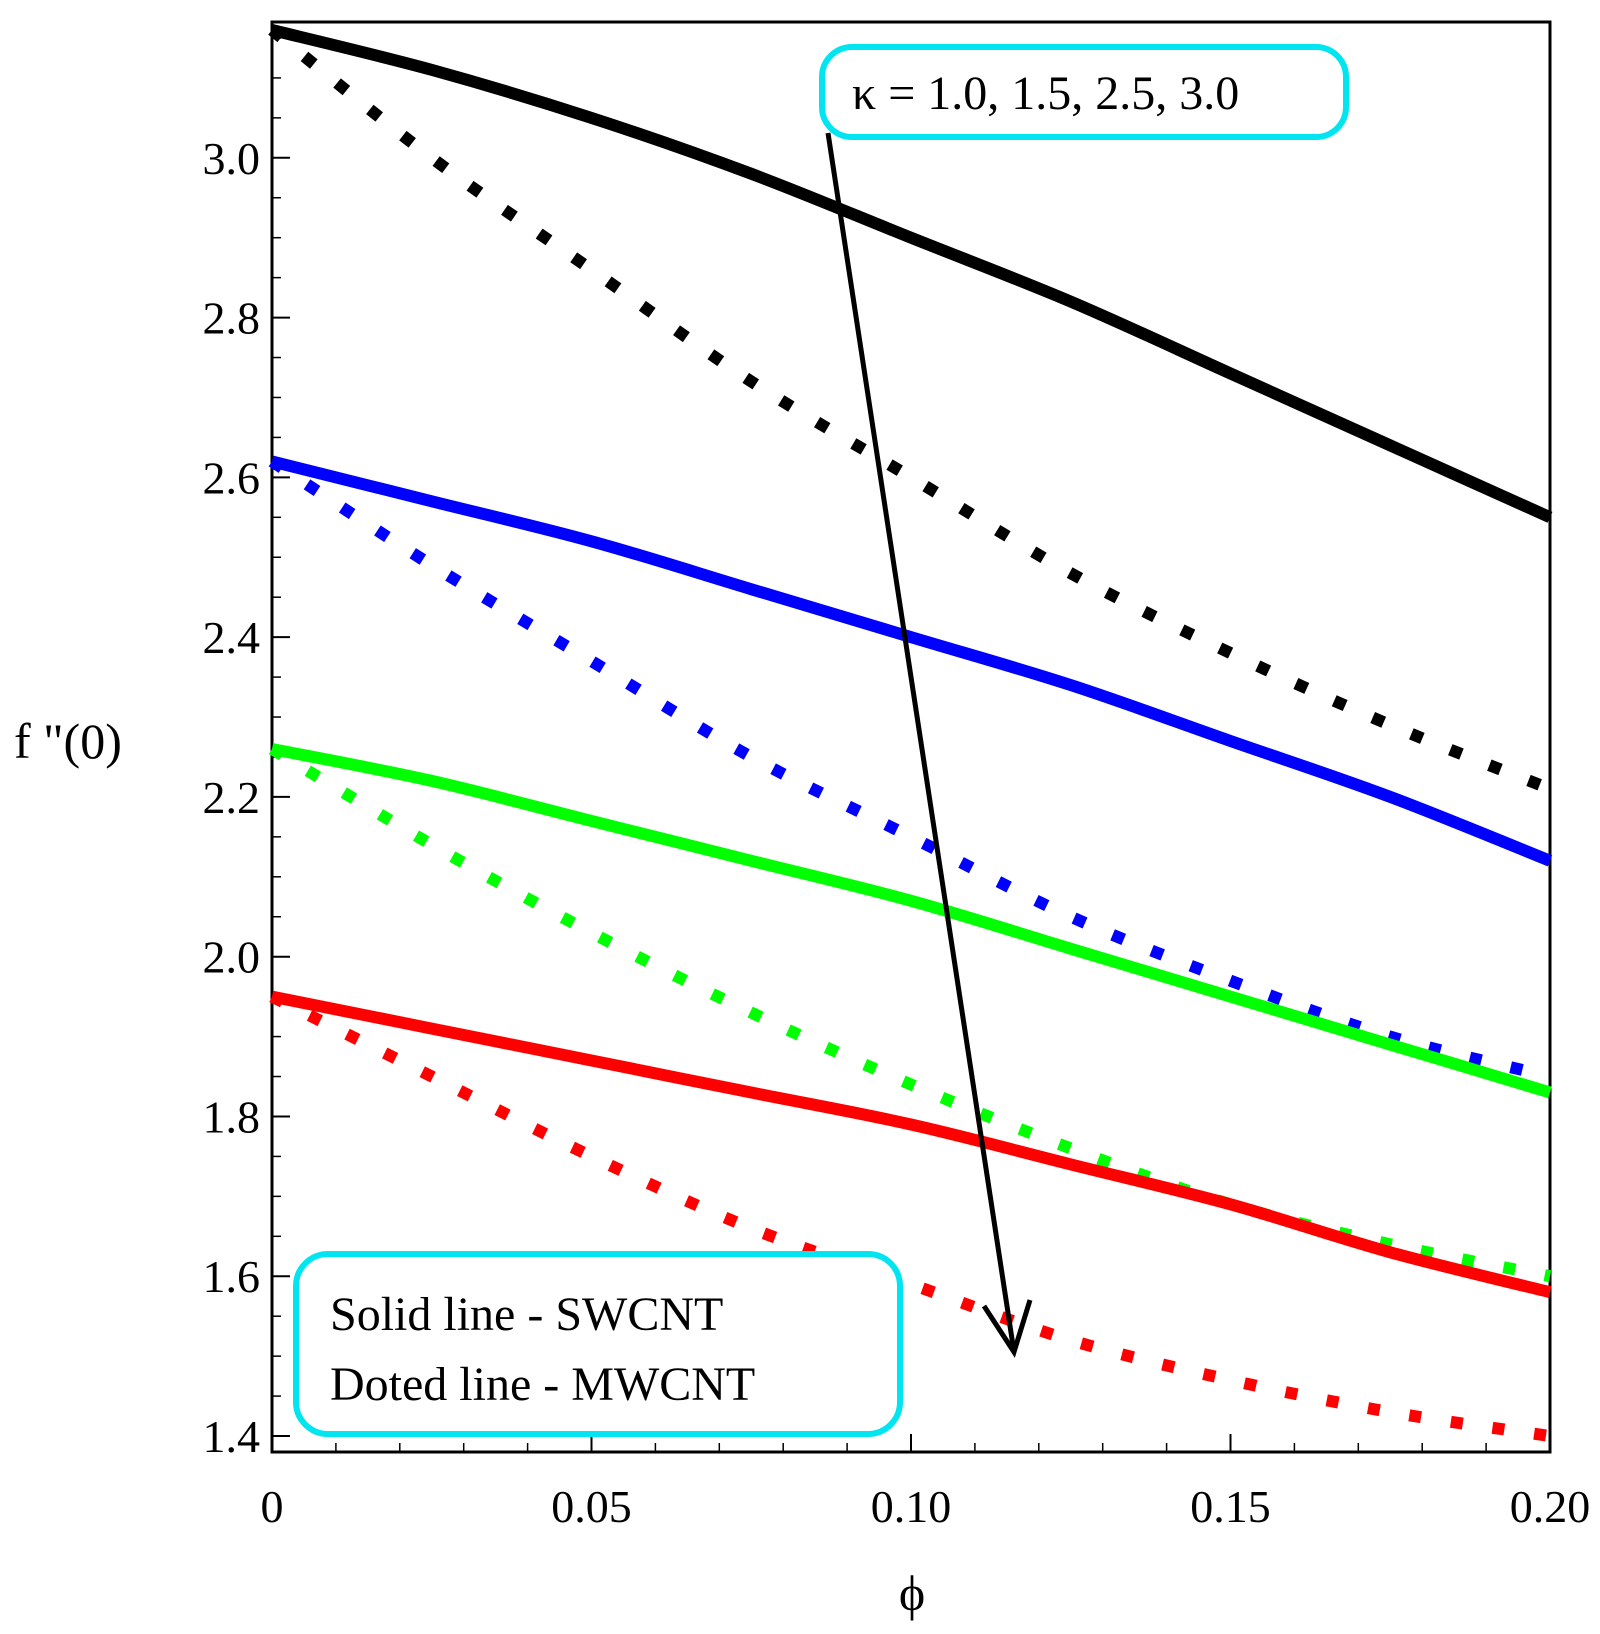 This screenshot has width=1600, height=1634. Describe the element at coordinates (232, 158) in the screenshot. I see `y-tick-label: 3.0` at that location.